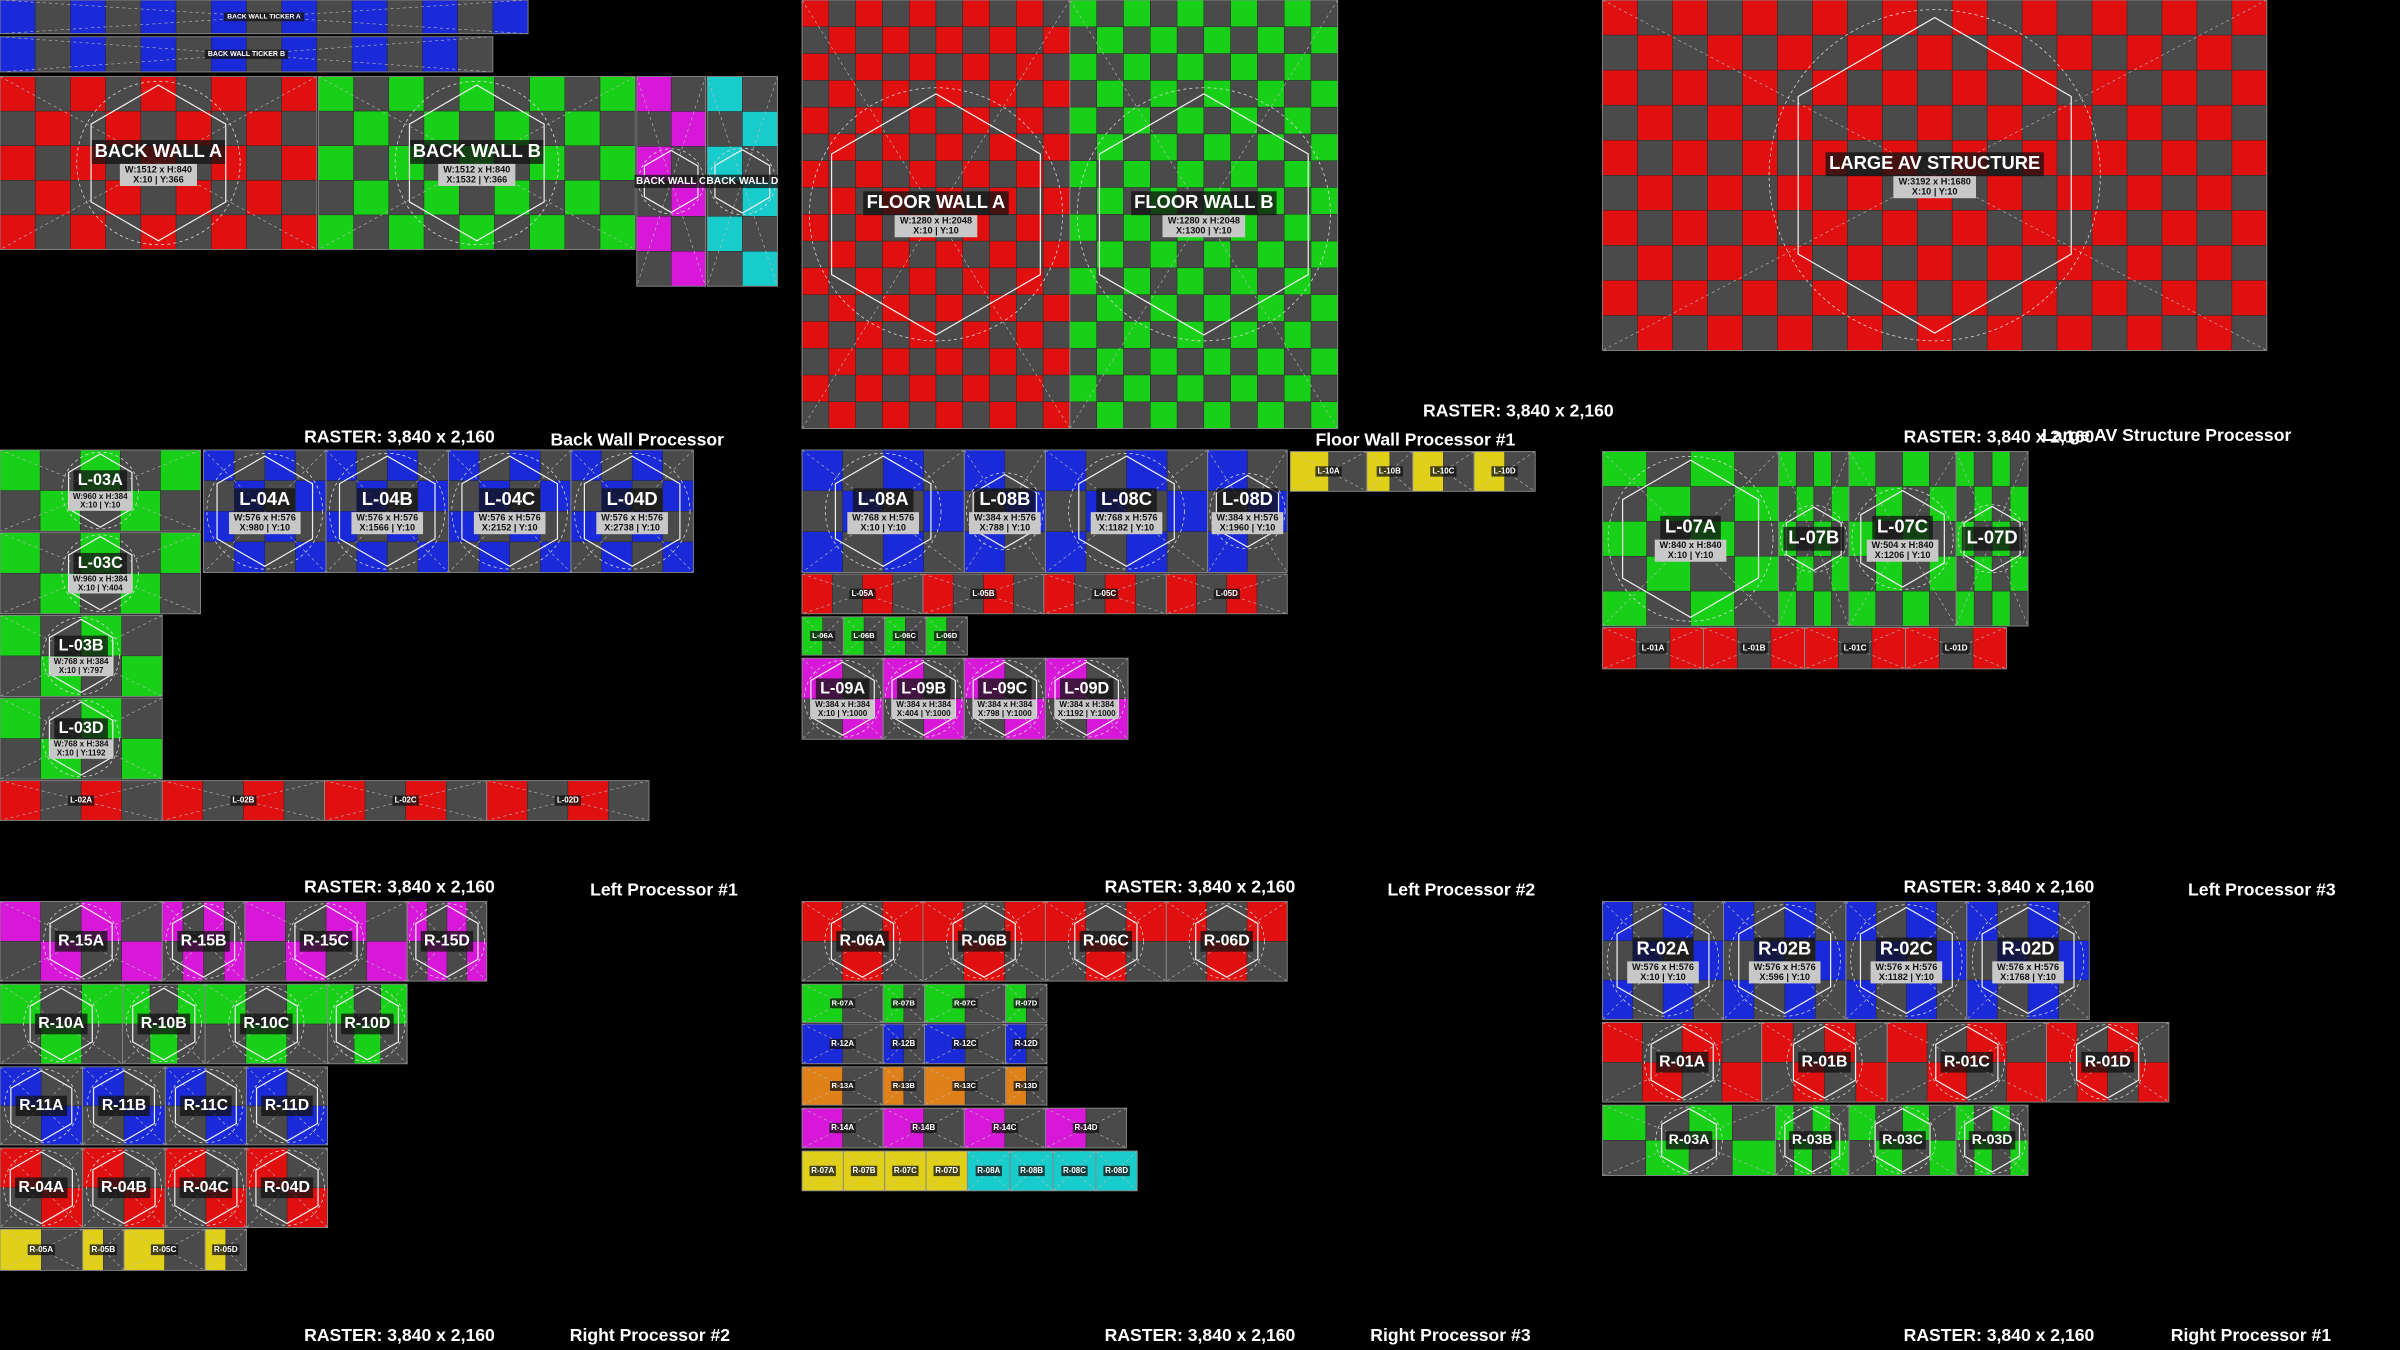 The height and width of the screenshot is (1350, 2400). I want to click on panel-label: R-14C, so click(1004, 1127).